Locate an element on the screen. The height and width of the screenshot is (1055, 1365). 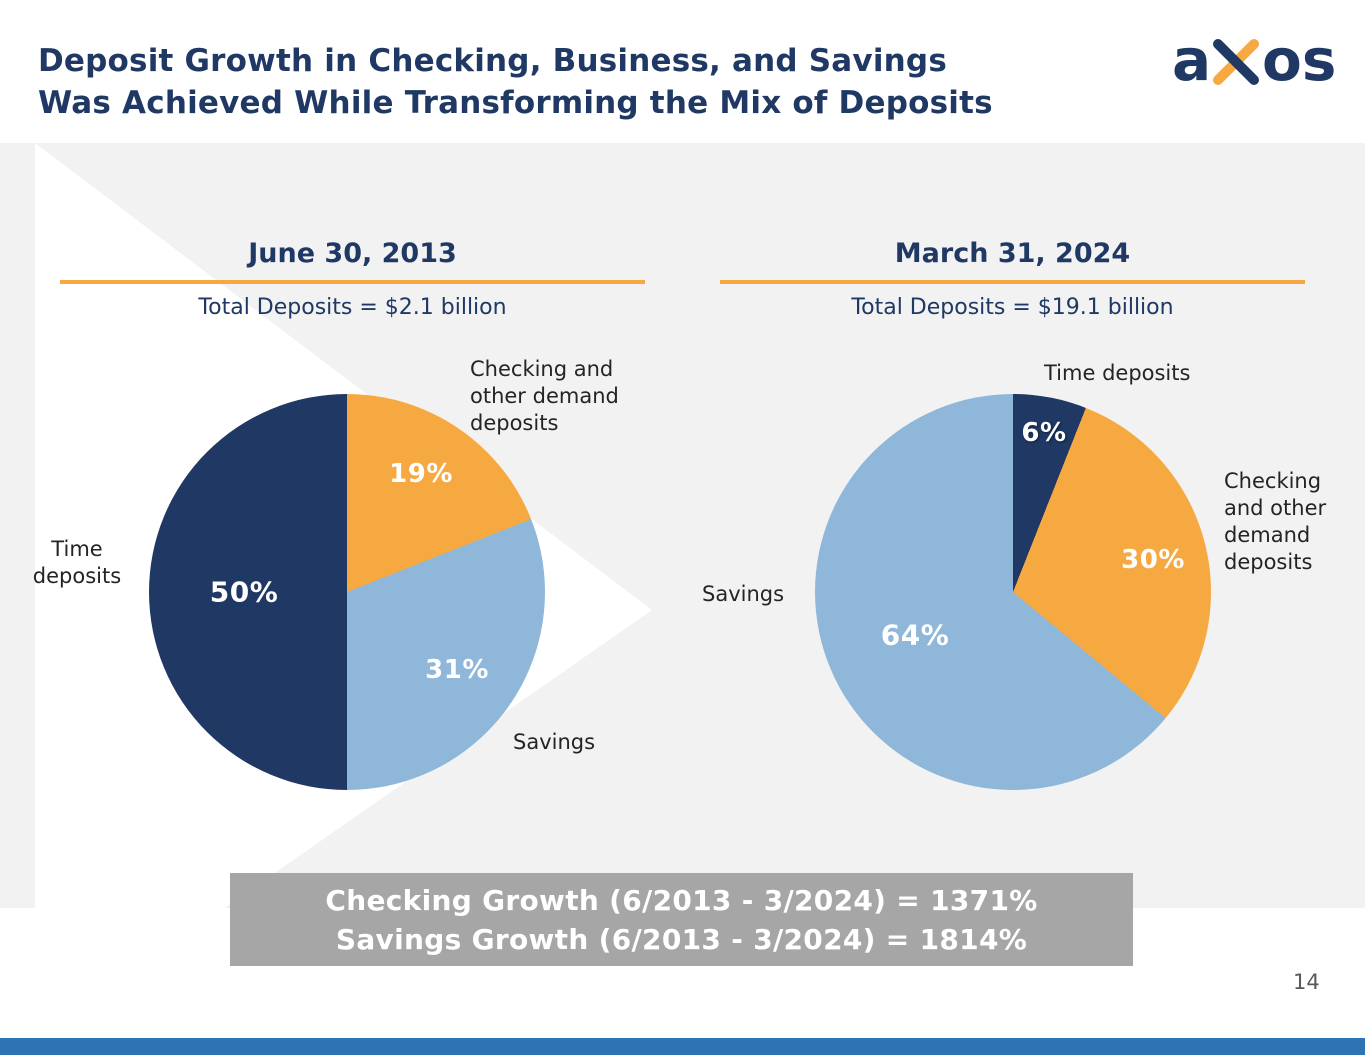
pie-2024-time-label: Time deposits is located at coordinates (1117, 373).